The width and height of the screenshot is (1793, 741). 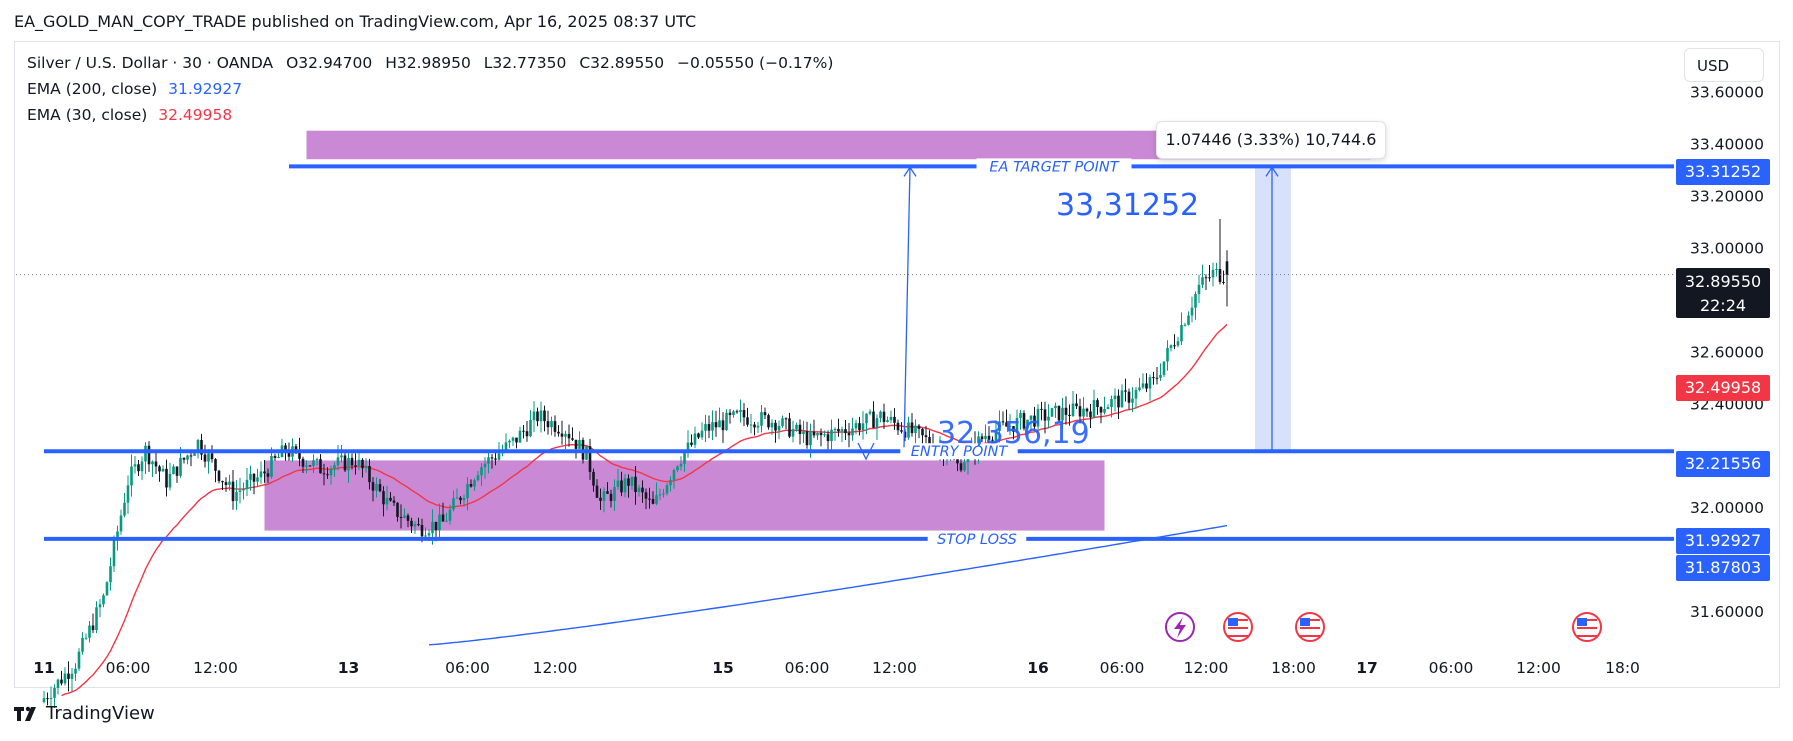 I want to click on measure-range-box, so click(x=1273, y=309).